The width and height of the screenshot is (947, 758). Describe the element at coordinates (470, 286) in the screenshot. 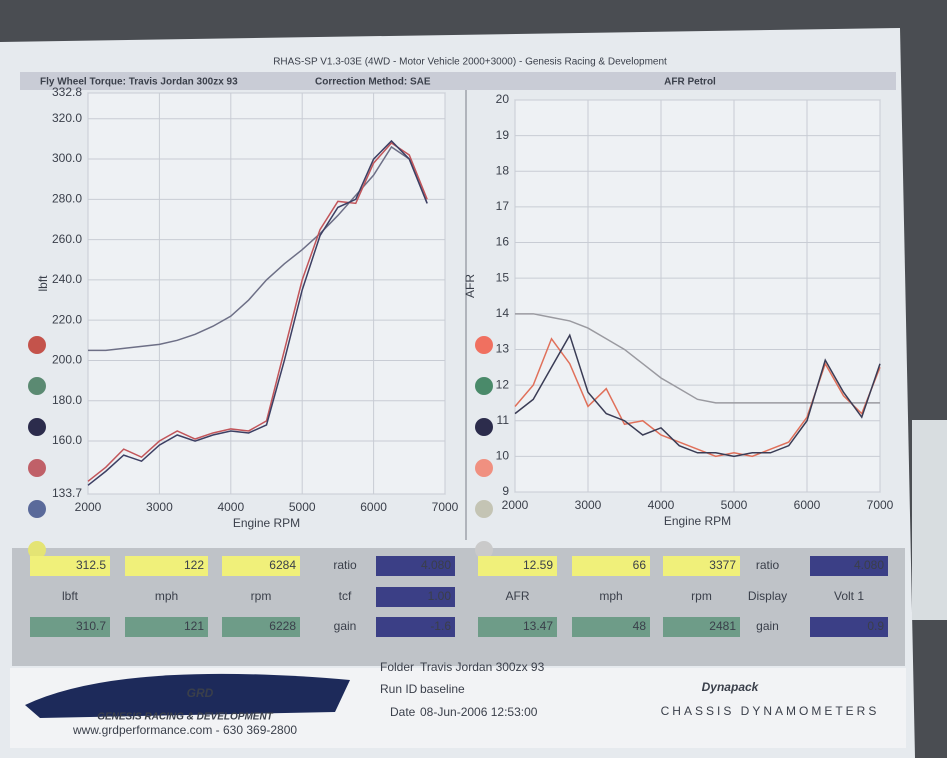

I see `y-axis-label: AFR` at that location.